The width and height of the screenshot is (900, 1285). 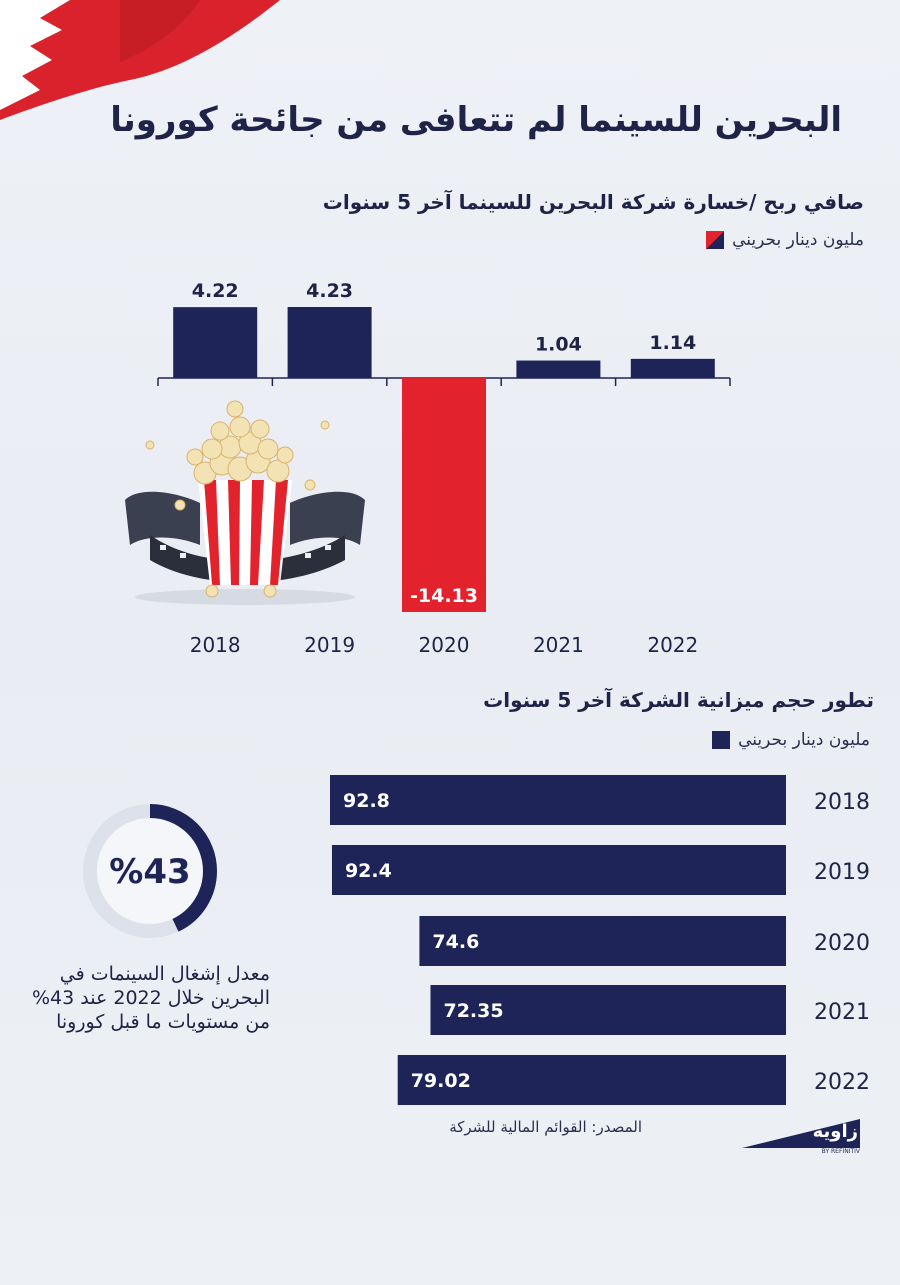 What do you see at coordinates (804, 1135) in the screenshot?
I see `zawya-logo-icon: زاوية BY REFINITIV` at bounding box center [804, 1135].